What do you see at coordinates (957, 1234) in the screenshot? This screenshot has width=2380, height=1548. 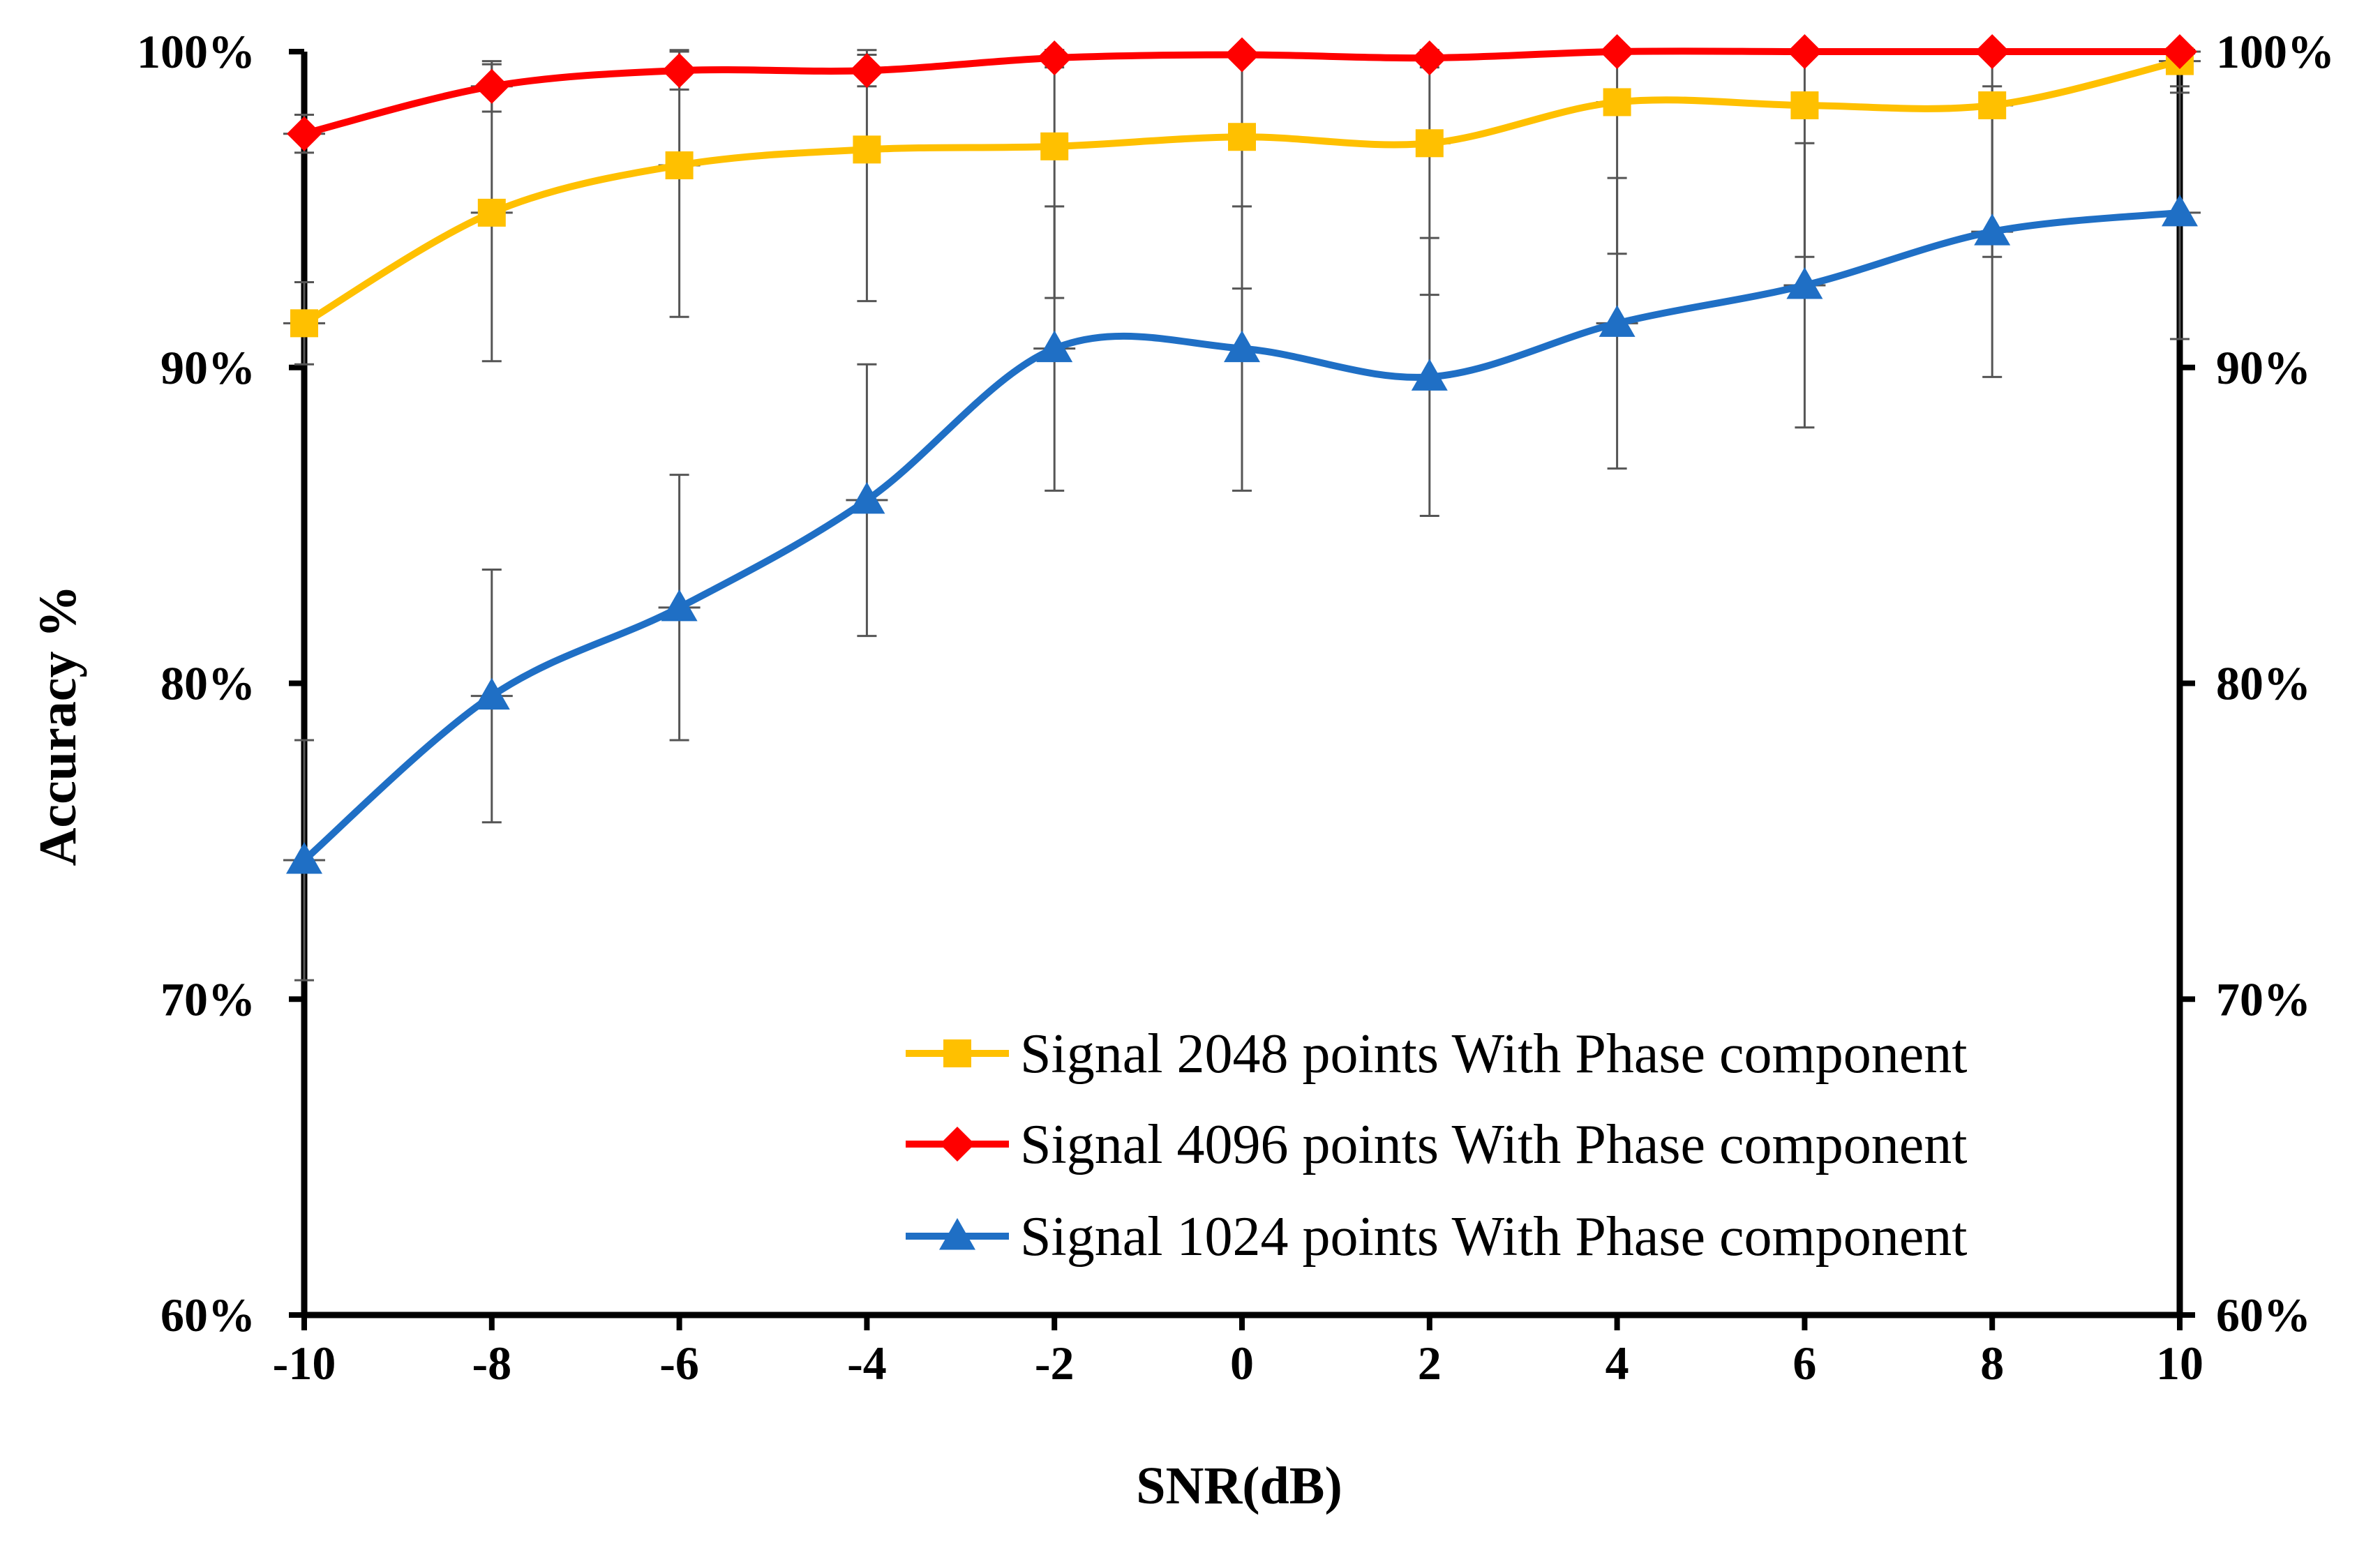 I see `legend-marker-triangle` at bounding box center [957, 1234].